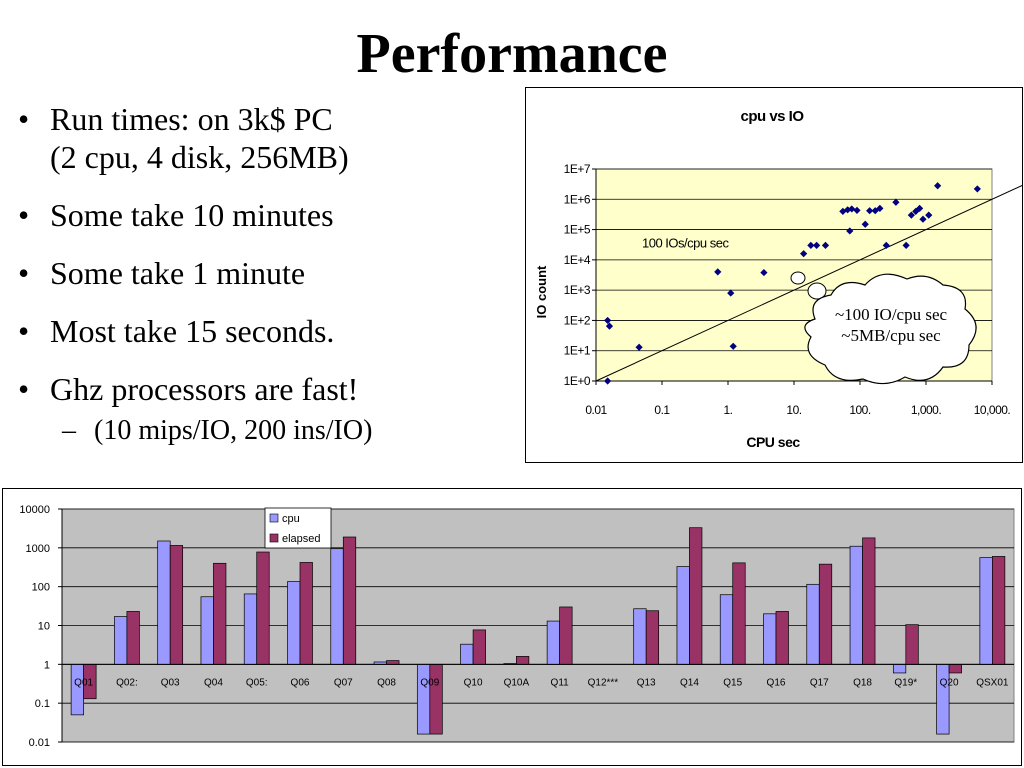 The width and height of the screenshot is (1024, 768). I want to click on chart-title: cpu vs IO, so click(772, 116).